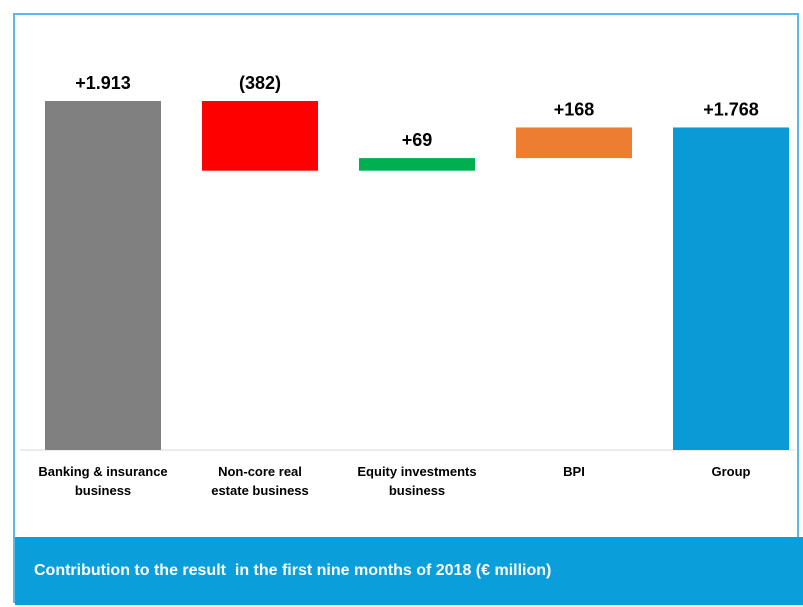 The width and height of the screenshot is (803, 607). I want to click on x-tick-label: Equity investments business, so click(417, 481).